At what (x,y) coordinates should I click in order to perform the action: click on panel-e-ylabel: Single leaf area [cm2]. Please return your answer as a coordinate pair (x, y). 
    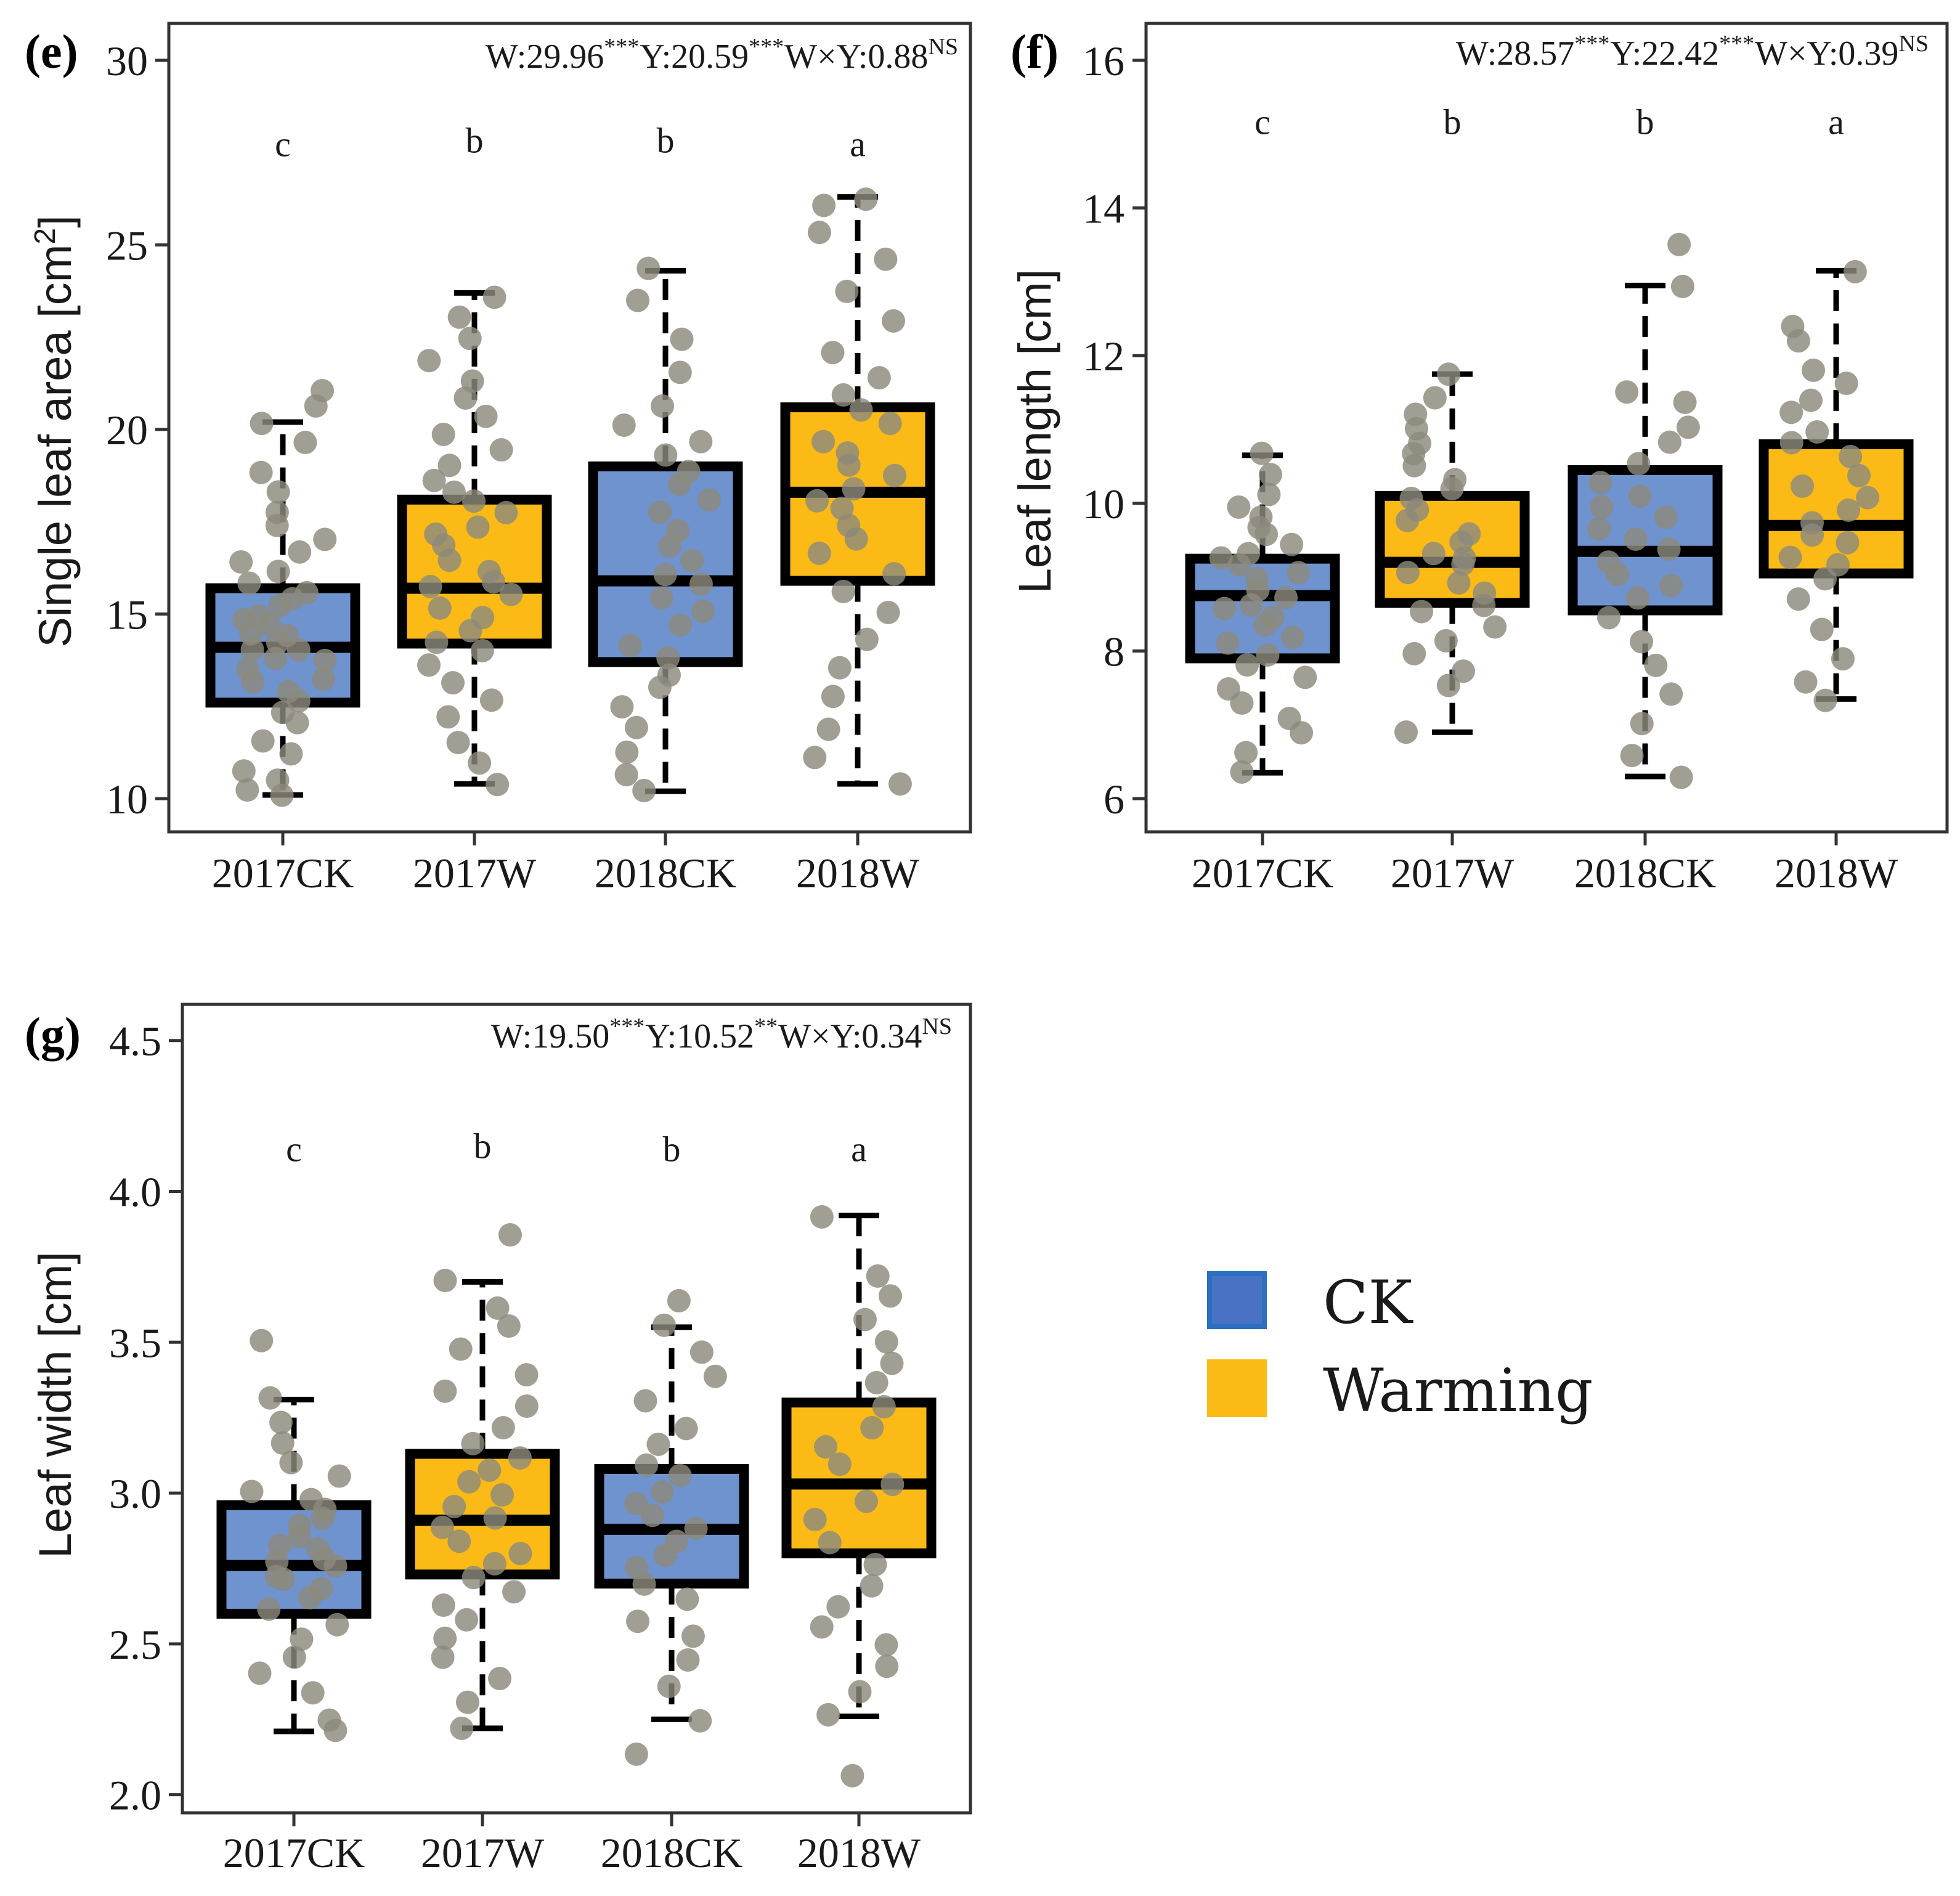
    Looking at the image, I should click on (55, 431).